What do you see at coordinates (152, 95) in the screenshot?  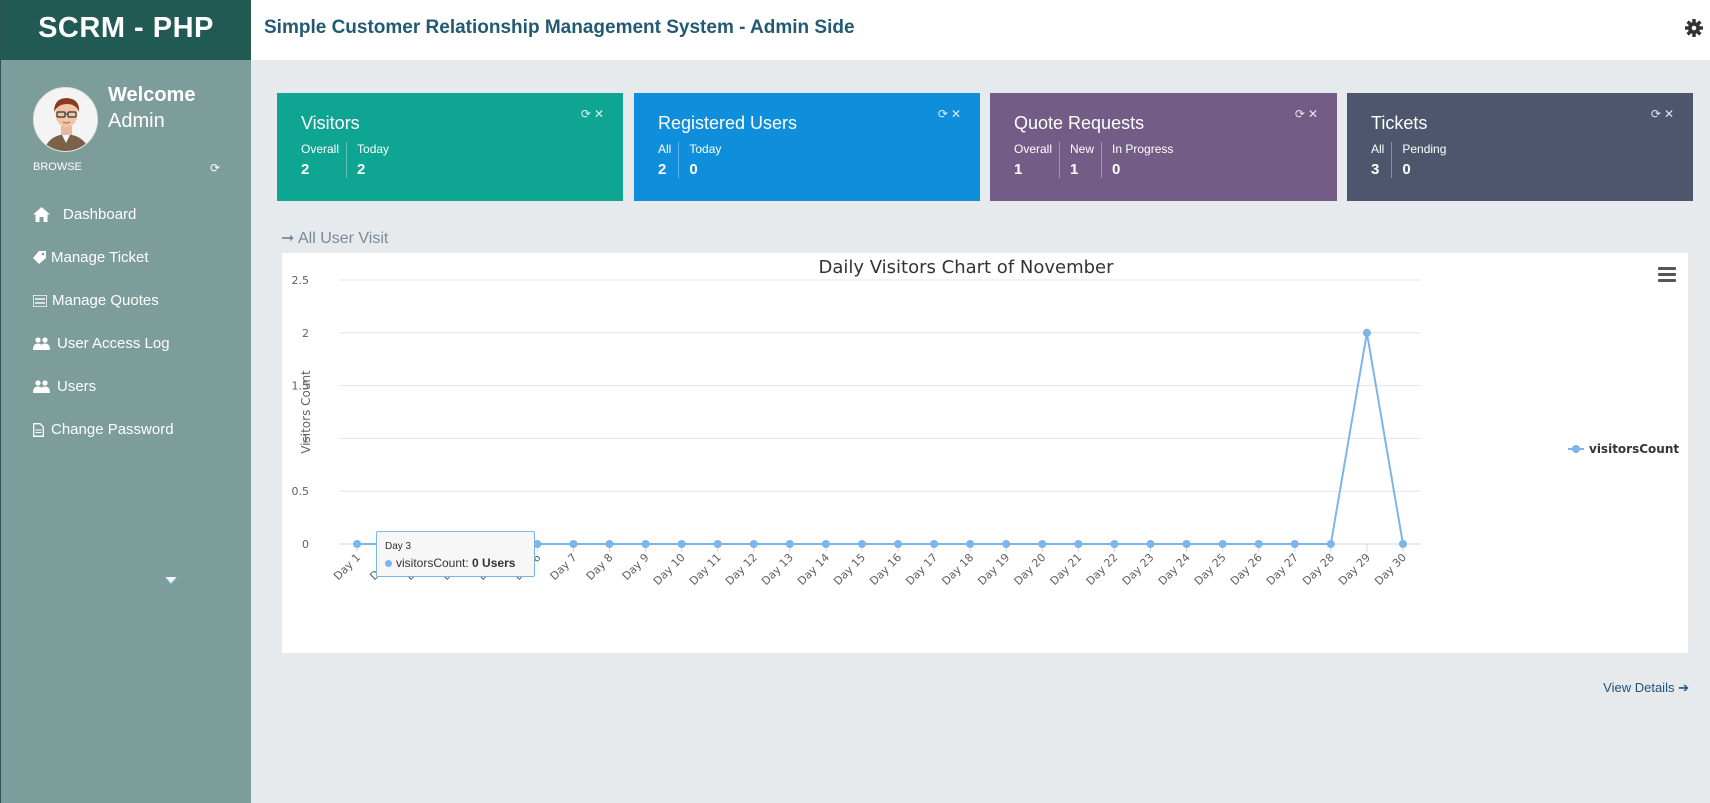 I see `welcome-label: Welcome` at bounding box center [152, 95].